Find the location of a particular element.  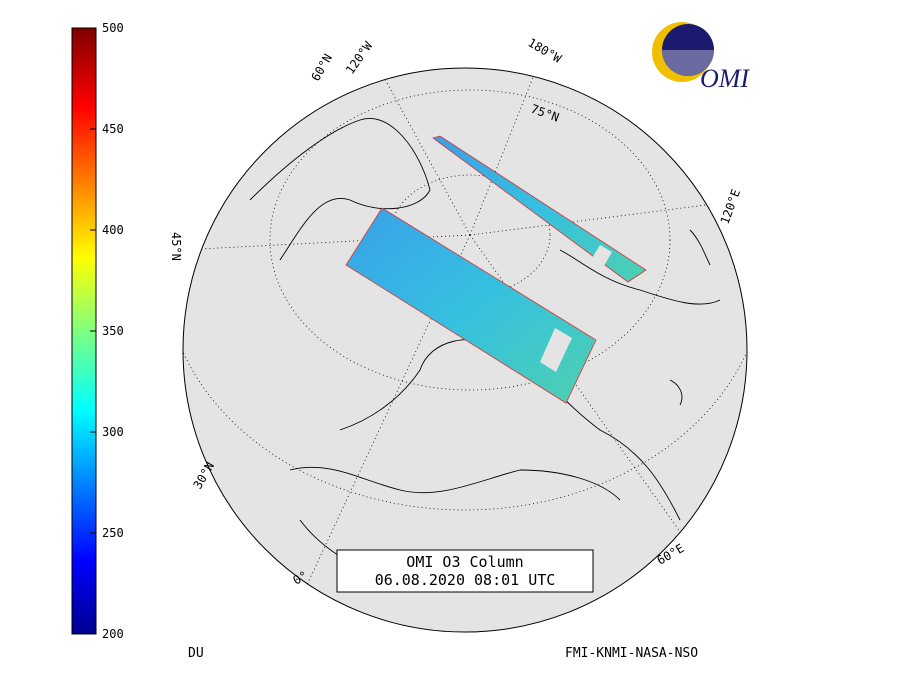

colorbar-tick-label: 400 is located at coordinates (113, 230).